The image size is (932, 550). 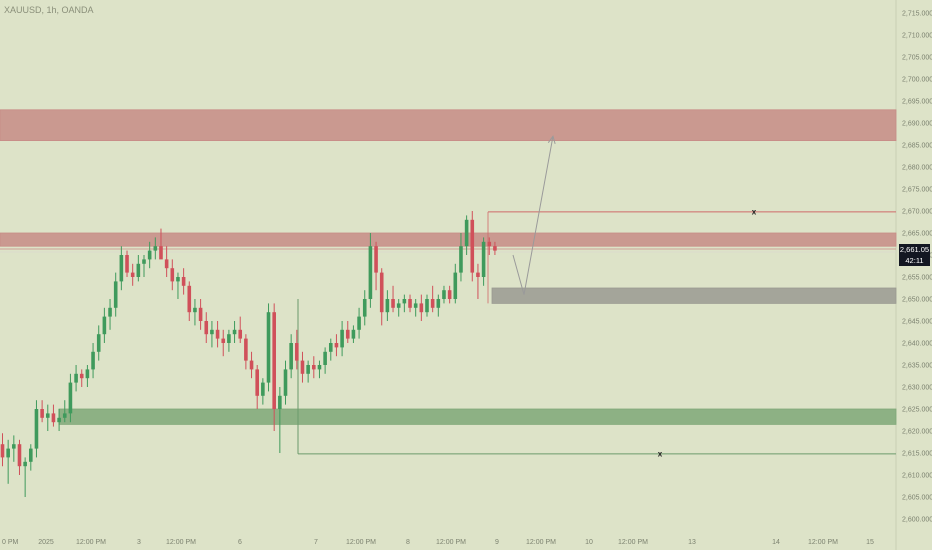 What do you see at coordinates (914, 255) in the screenshot?
I see `last-price-badge: 2,661.05 42:11` at bounding box center [914, 255].